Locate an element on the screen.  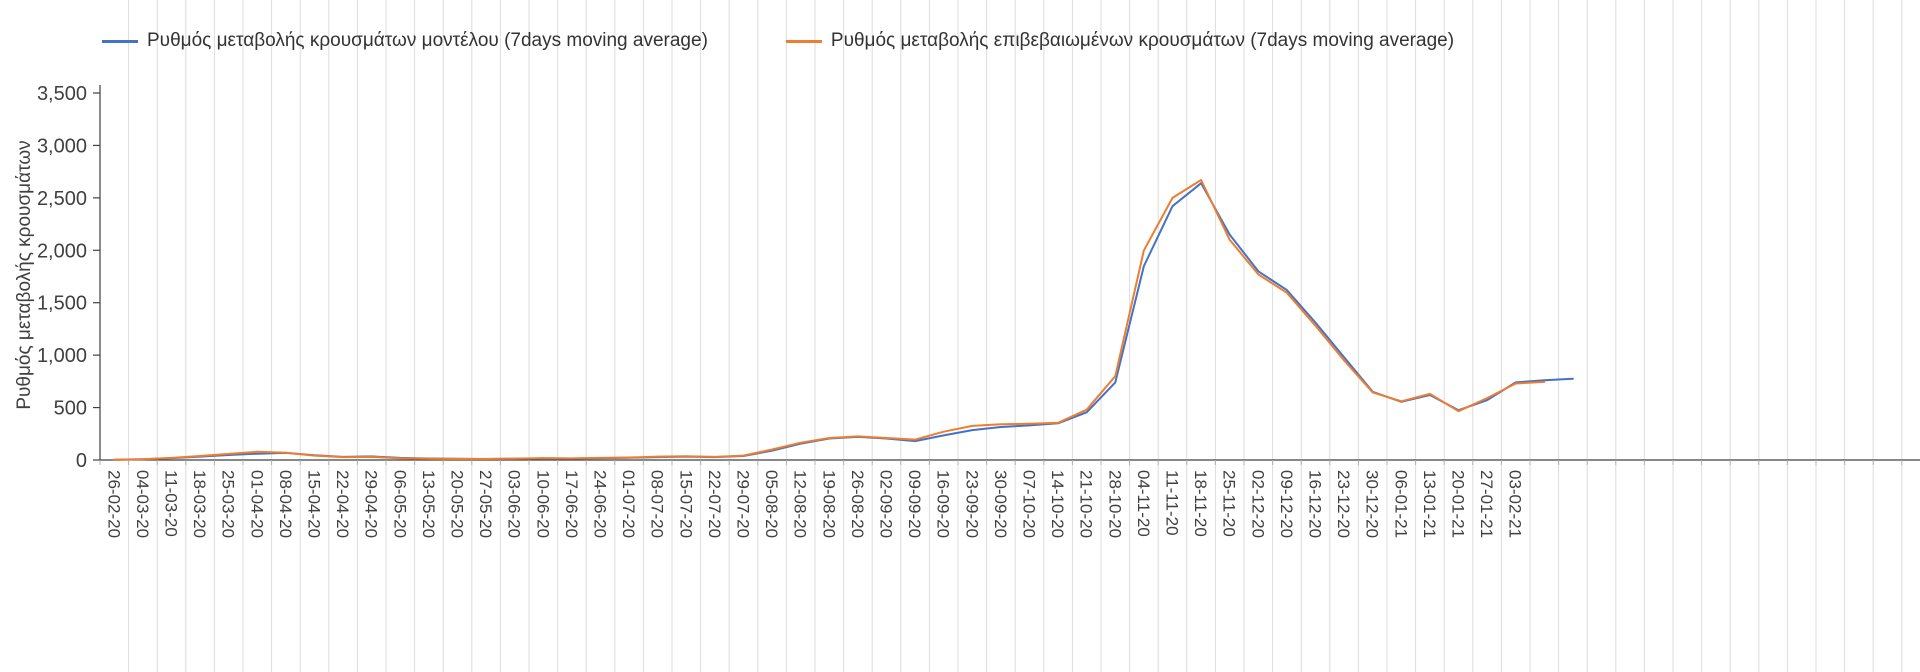
model-series-swatch is located at coordinates (120, 41).